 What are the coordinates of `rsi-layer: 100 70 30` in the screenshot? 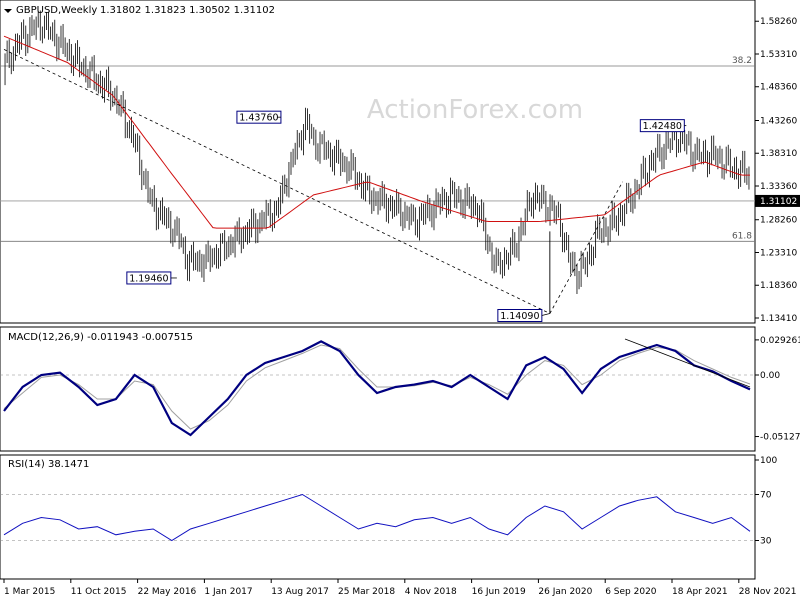 It's located at (388, 501).